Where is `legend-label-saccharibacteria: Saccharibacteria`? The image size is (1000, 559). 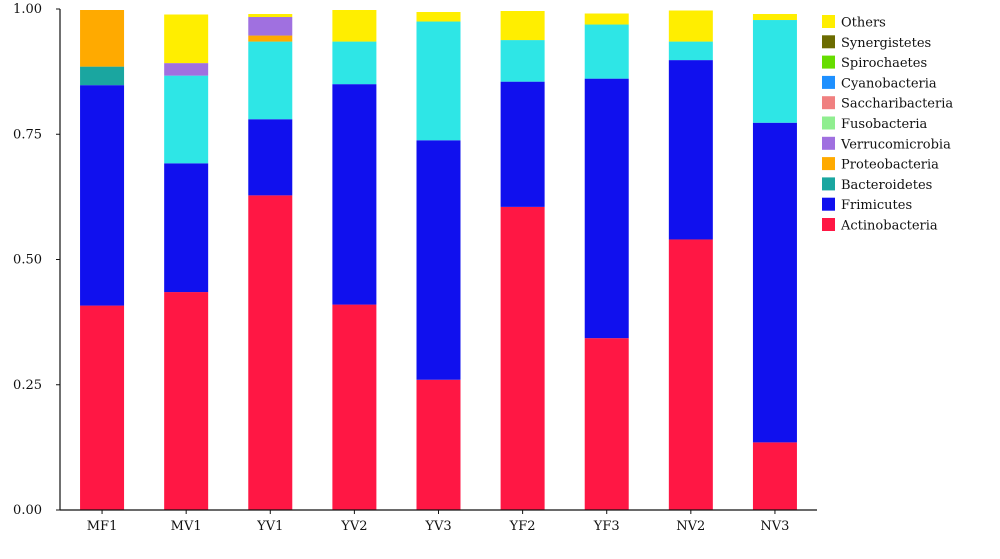
legend-label-saccharibacteria: Saccharibacteria is located at coordinates (897, 104).